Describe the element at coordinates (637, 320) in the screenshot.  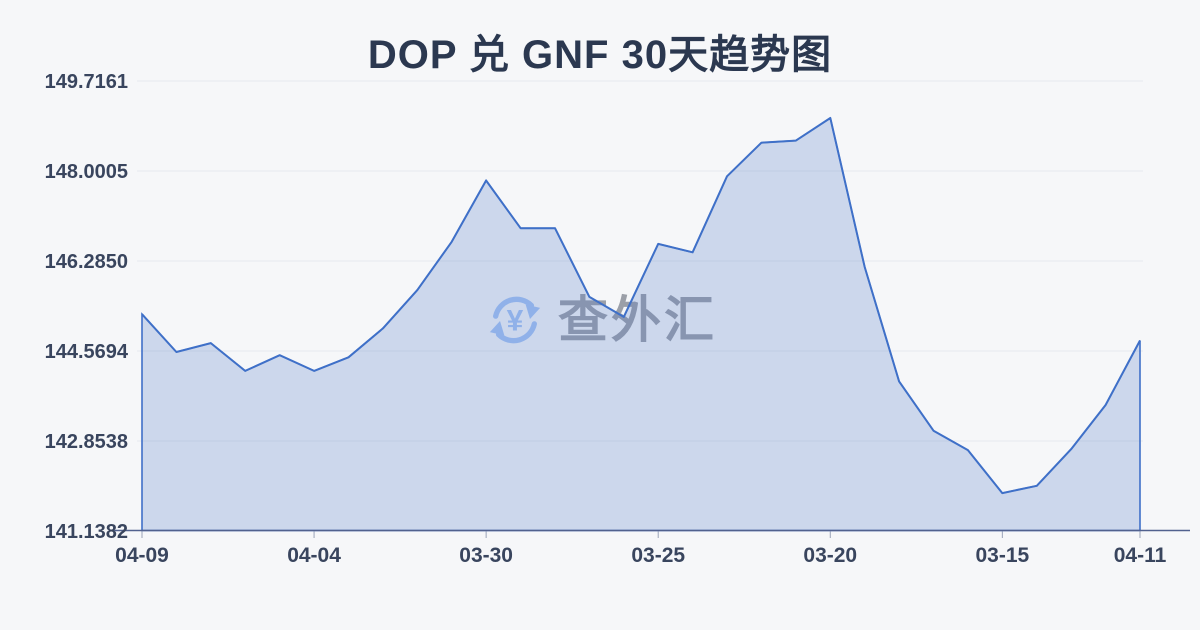
I see `watermark-text: 查外汇` at that location.